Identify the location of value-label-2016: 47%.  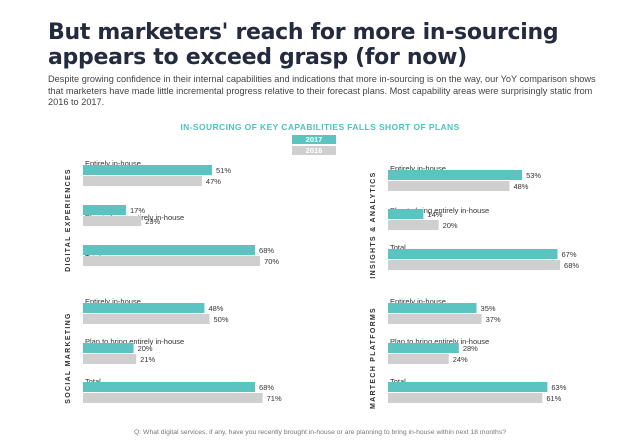
(213, 181).